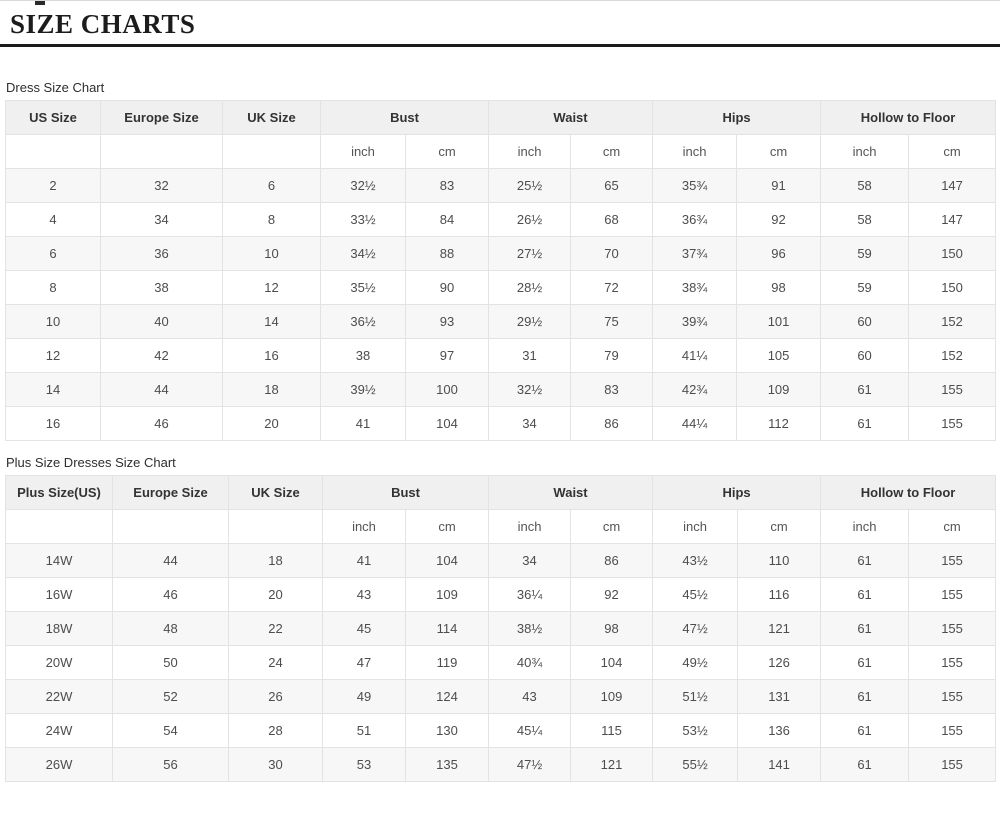  What do you see at coordinates (275, 594) in the screenshot?
I see `table-cell: 20` at bounding box center [275, 594].